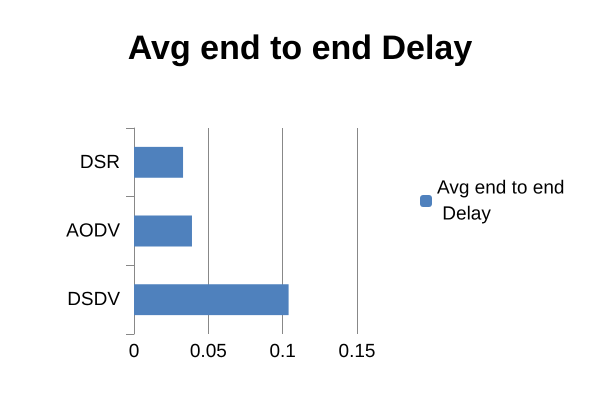 The image size is (600, 402). What do you see at coordinates (93, 231) in the screenshot?
I see `y-tick-label: AODV` at bounding box center [93, 231].